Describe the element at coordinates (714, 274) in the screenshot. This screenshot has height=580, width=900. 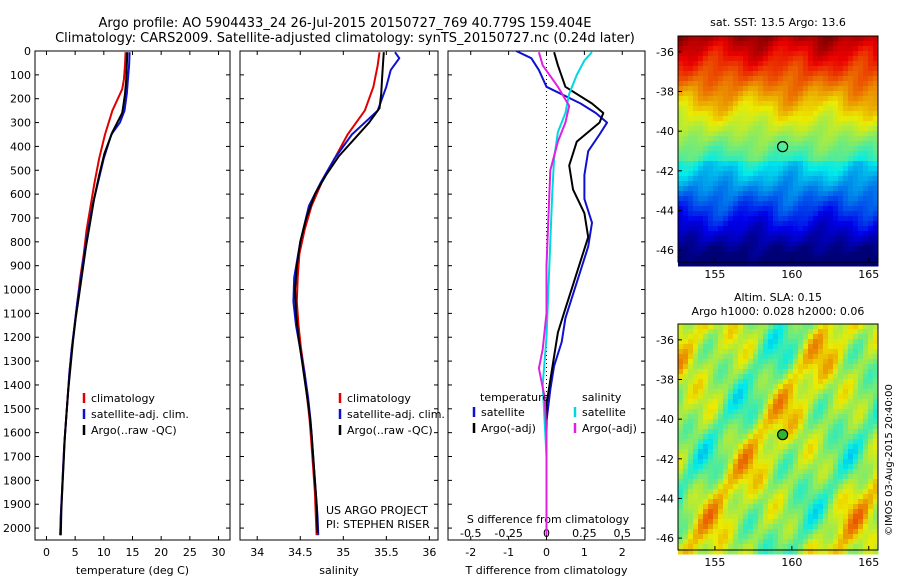
I see `x-tick-label: 155` at that location.